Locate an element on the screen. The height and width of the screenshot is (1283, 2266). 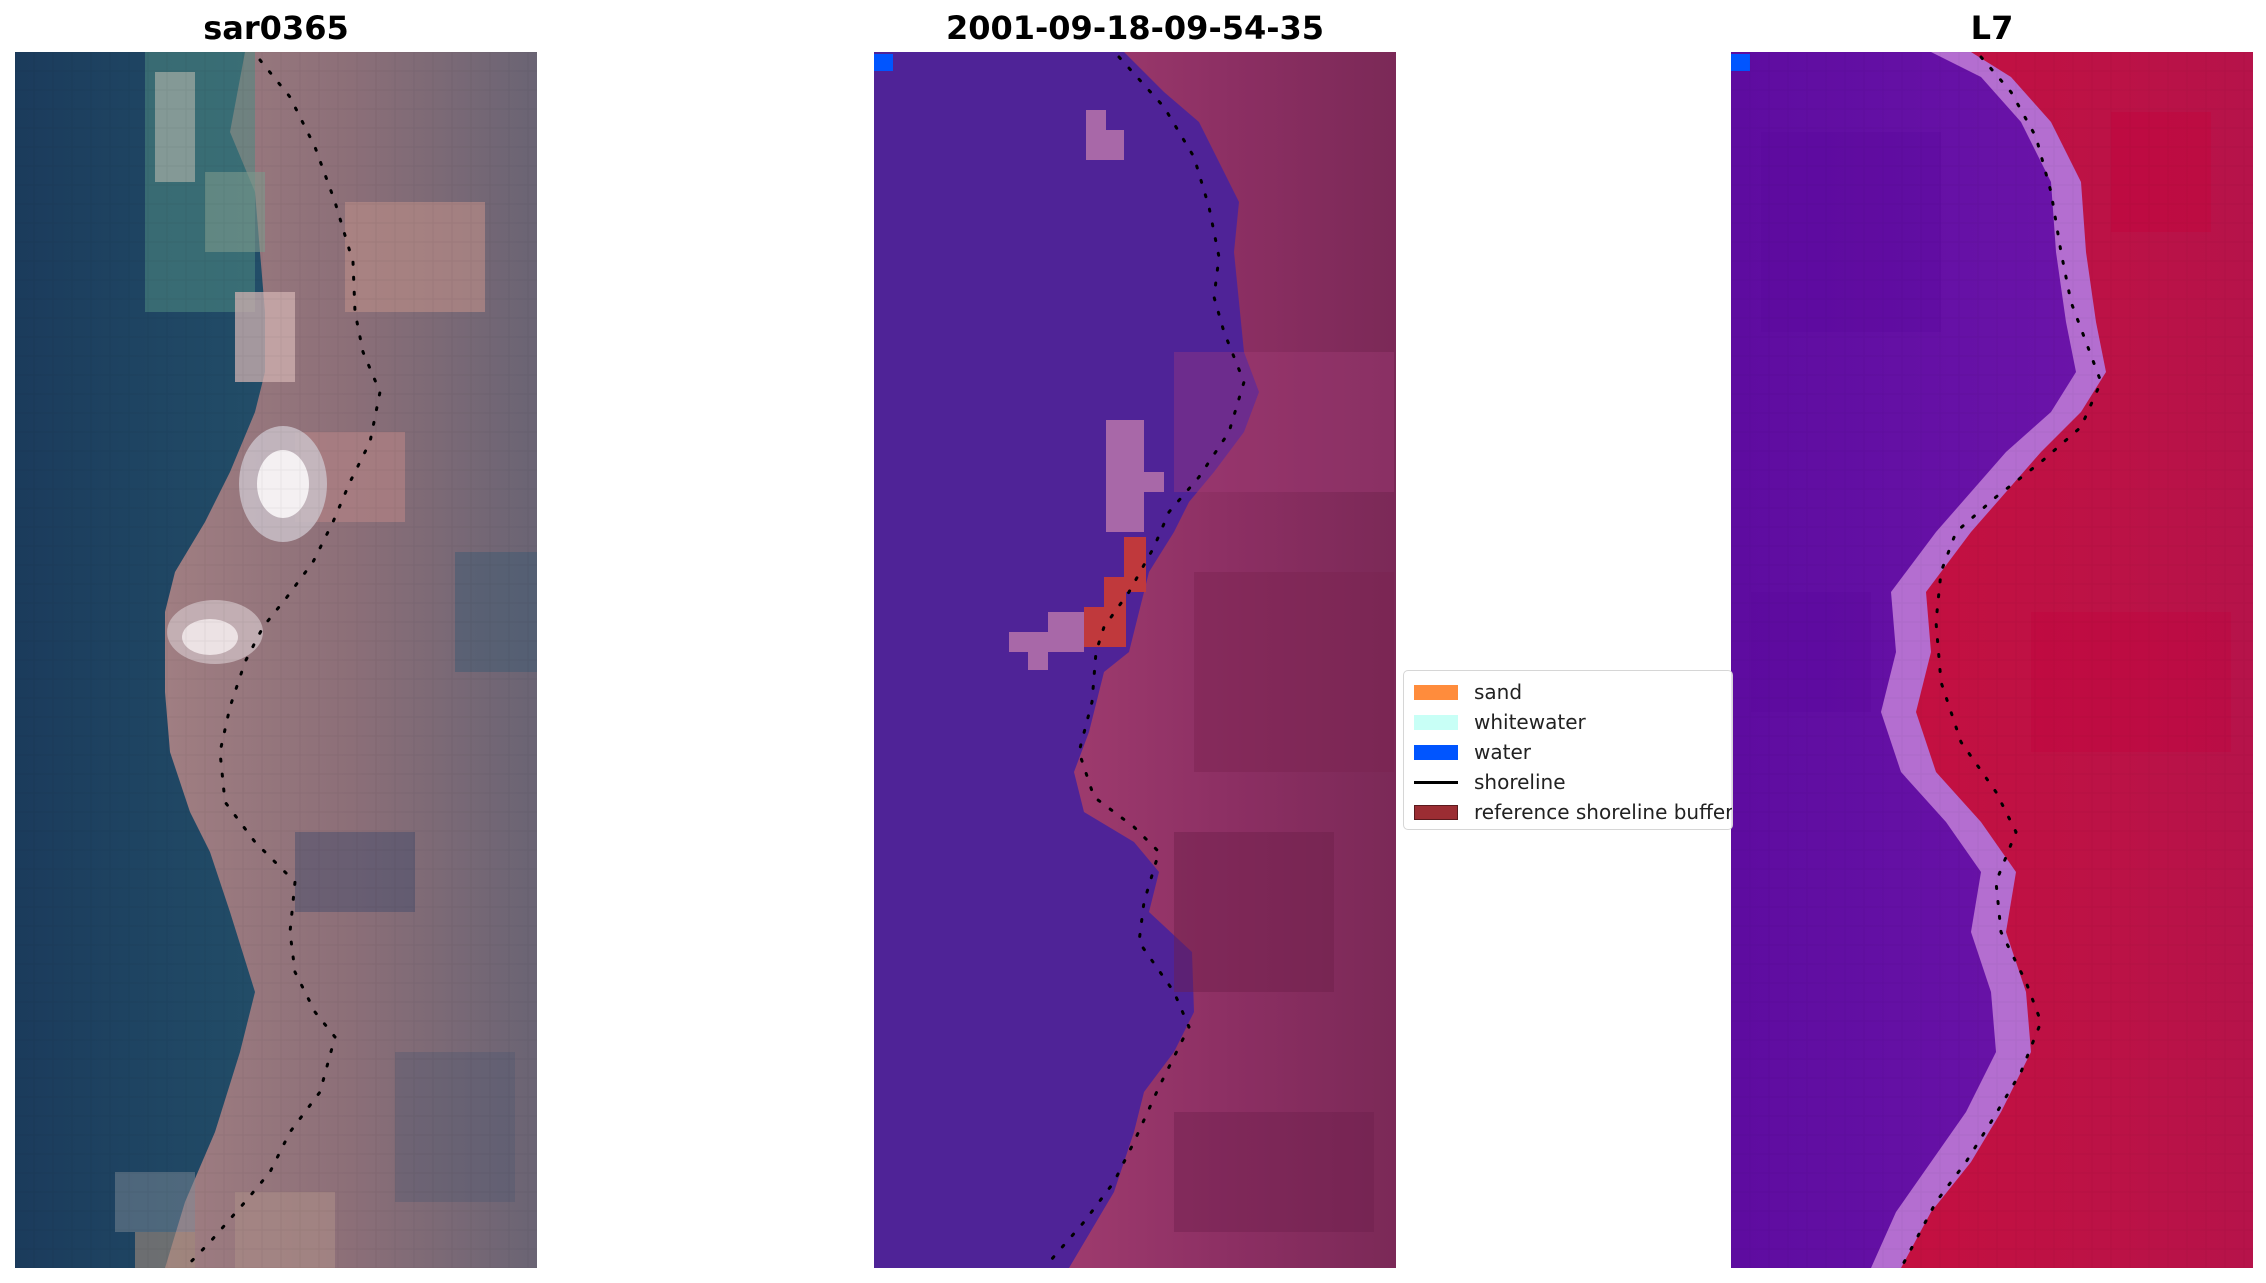
legend-item-reference-buffer: reference shoreline buffer is located at coordinates (1573, 812).